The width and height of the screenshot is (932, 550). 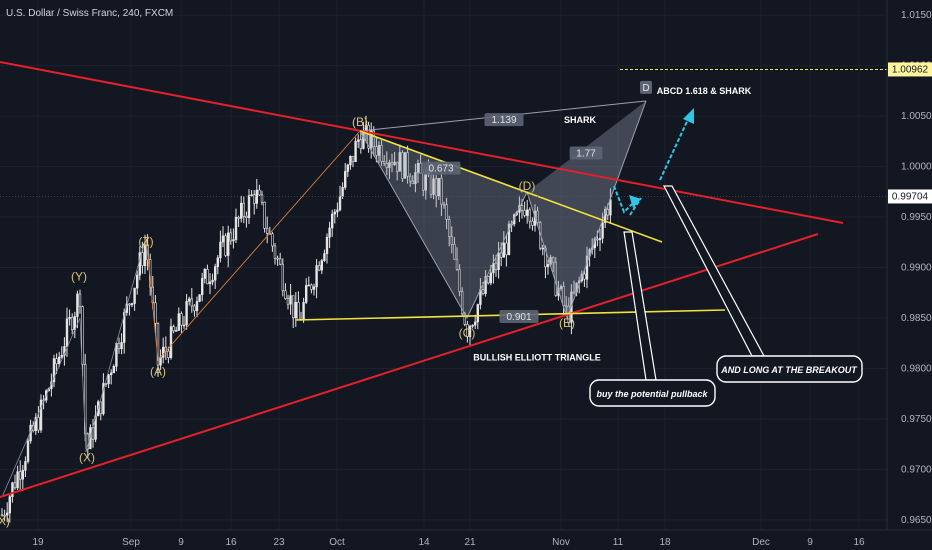 I want to click on wave-label: (Z), so click(x=145, y=241).